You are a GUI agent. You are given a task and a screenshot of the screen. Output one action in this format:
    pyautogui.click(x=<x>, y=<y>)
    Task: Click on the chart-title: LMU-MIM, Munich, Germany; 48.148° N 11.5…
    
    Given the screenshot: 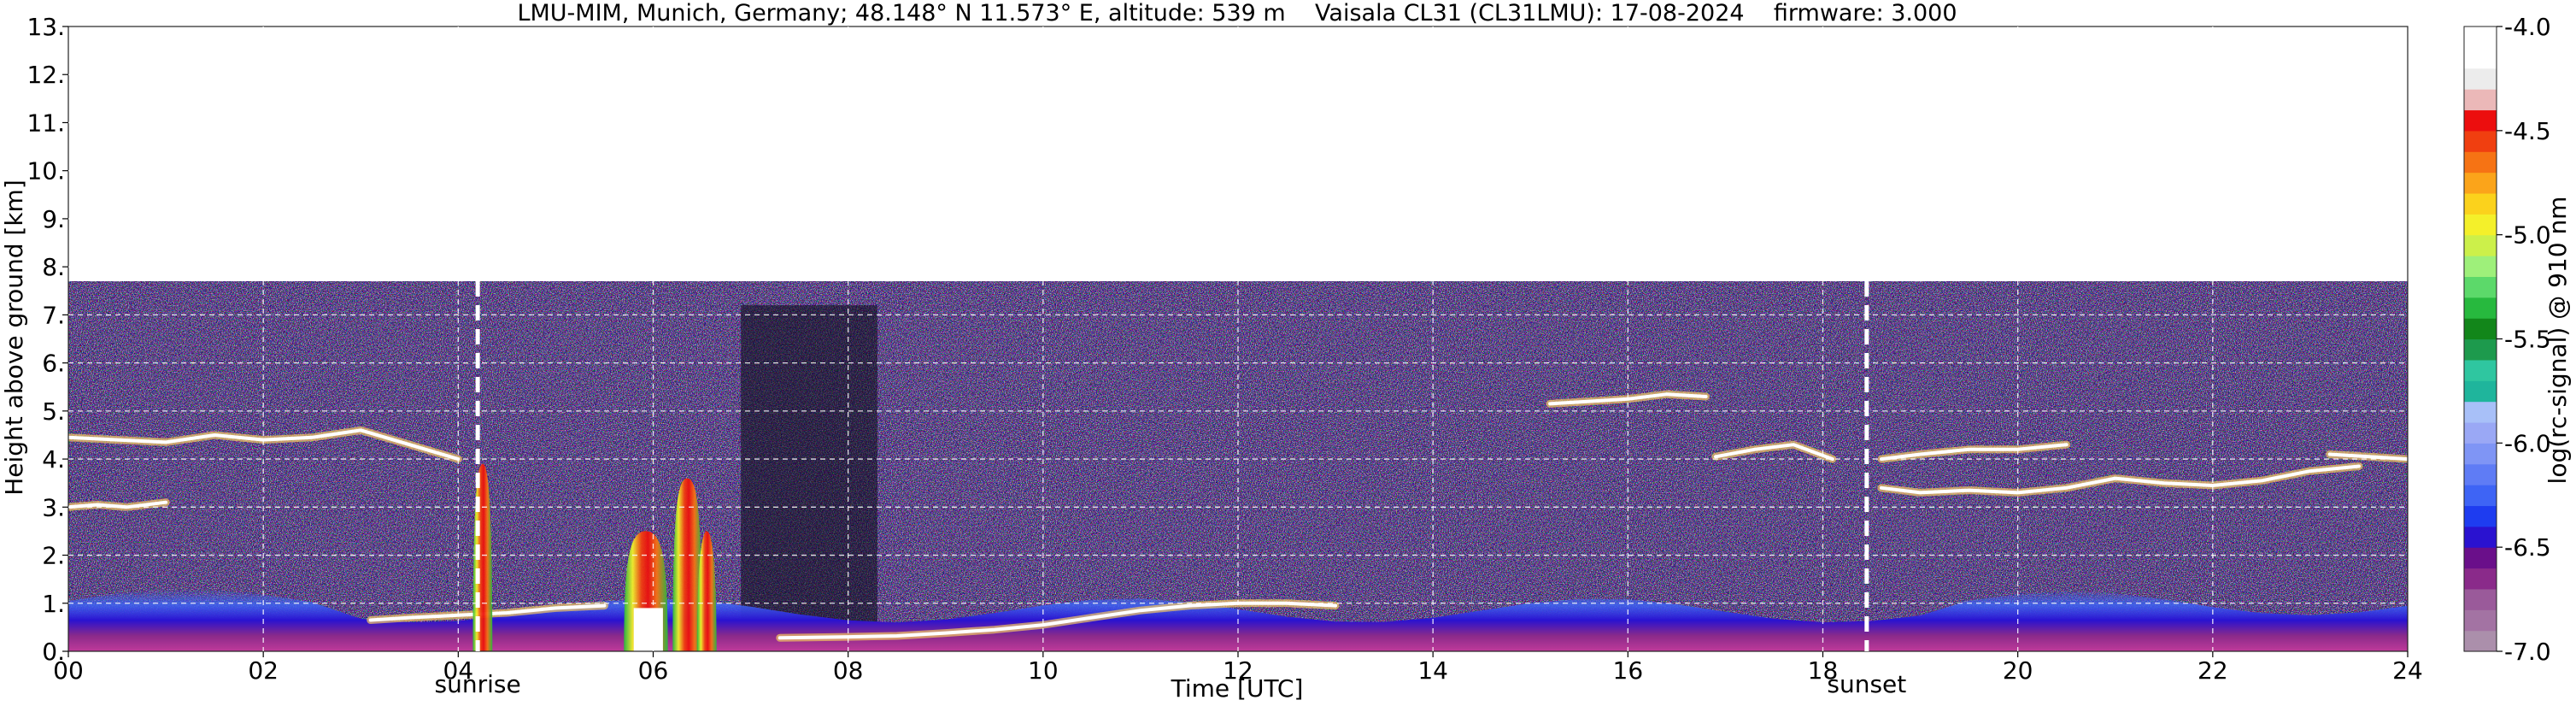 What is the action you would take?
    pyautogui.click(x=1237, y=13)
    